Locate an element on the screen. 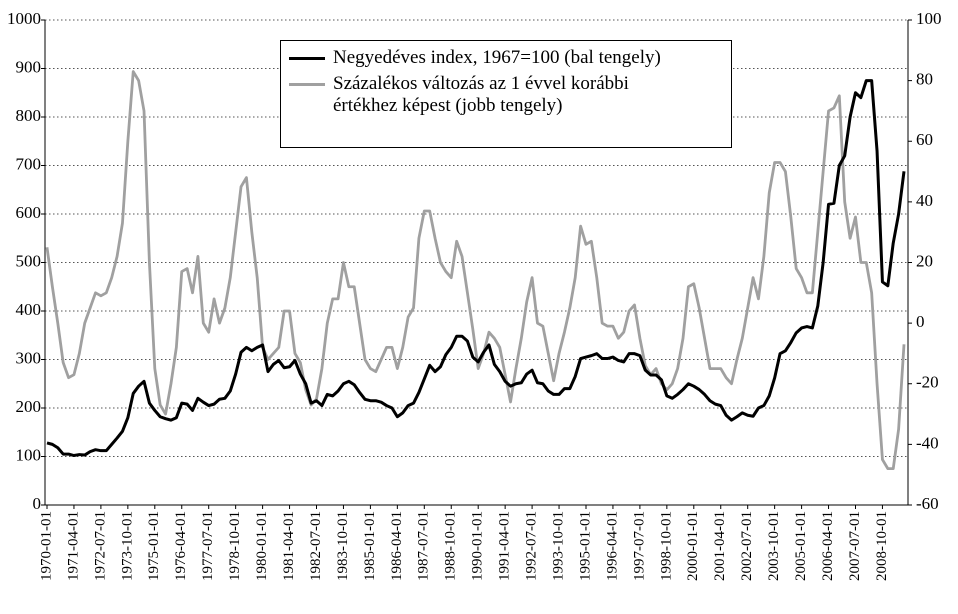 The width and height of the screenshot is (958, 614). y-tick-label: 900 is located at coordinates (29, 66).